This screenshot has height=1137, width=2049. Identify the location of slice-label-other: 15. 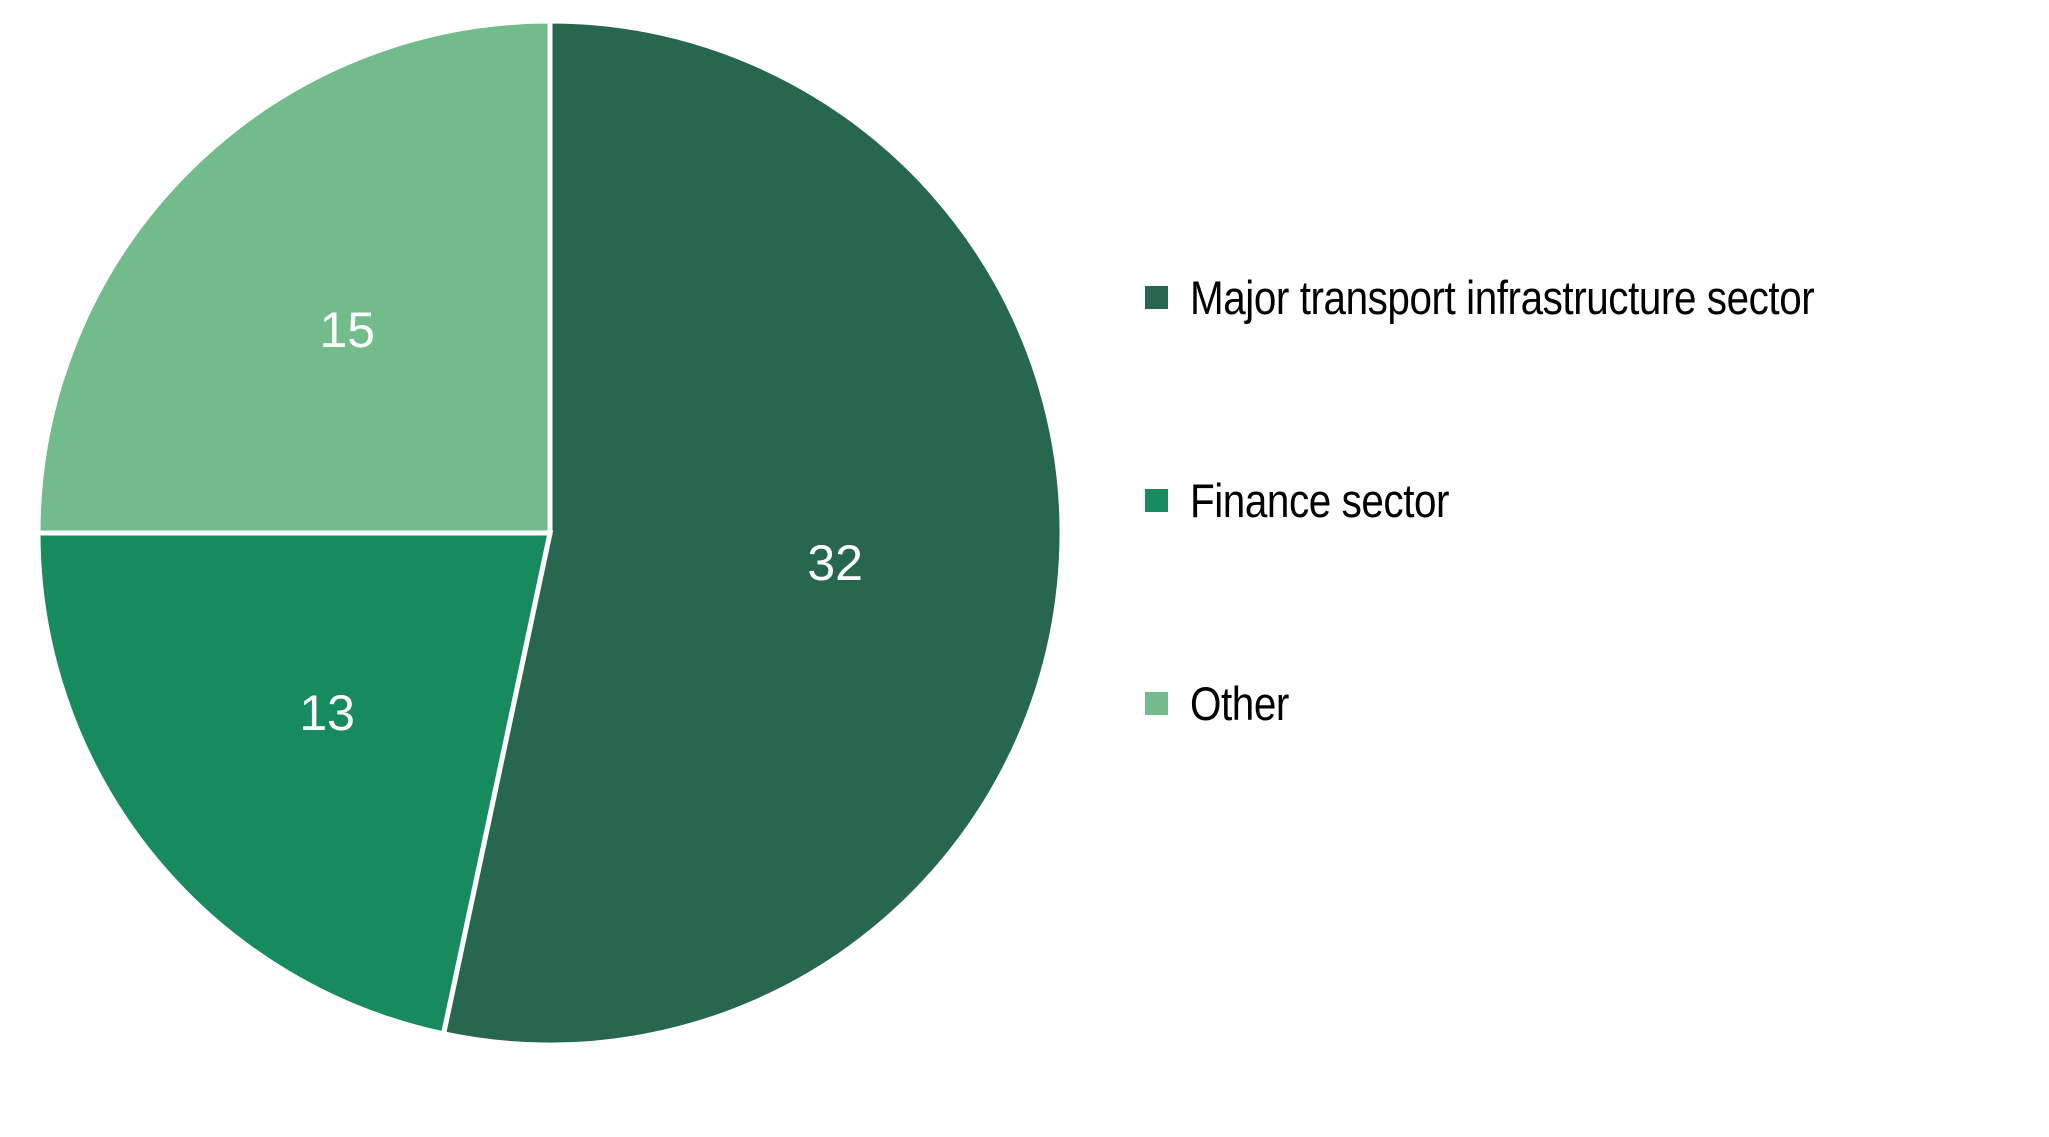
(347, 330).